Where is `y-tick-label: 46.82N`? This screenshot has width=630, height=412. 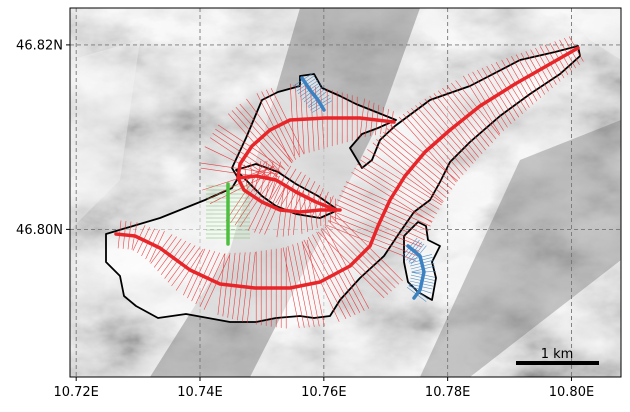 y-tick-label: 46.82N is located at coordinates (39, 45).